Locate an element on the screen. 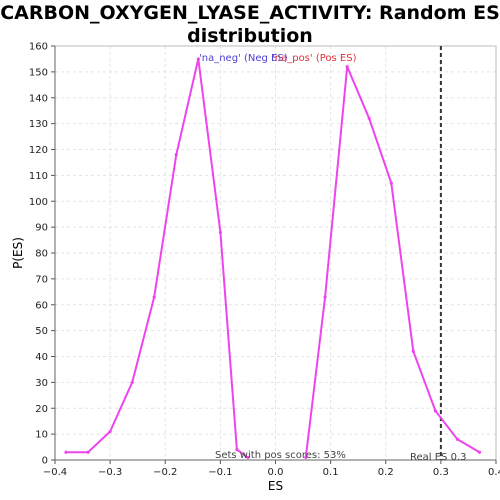 The width and height of the screenshot is (500, 500). x-tick-label: 0.0 is located at coordinates (276, 472).